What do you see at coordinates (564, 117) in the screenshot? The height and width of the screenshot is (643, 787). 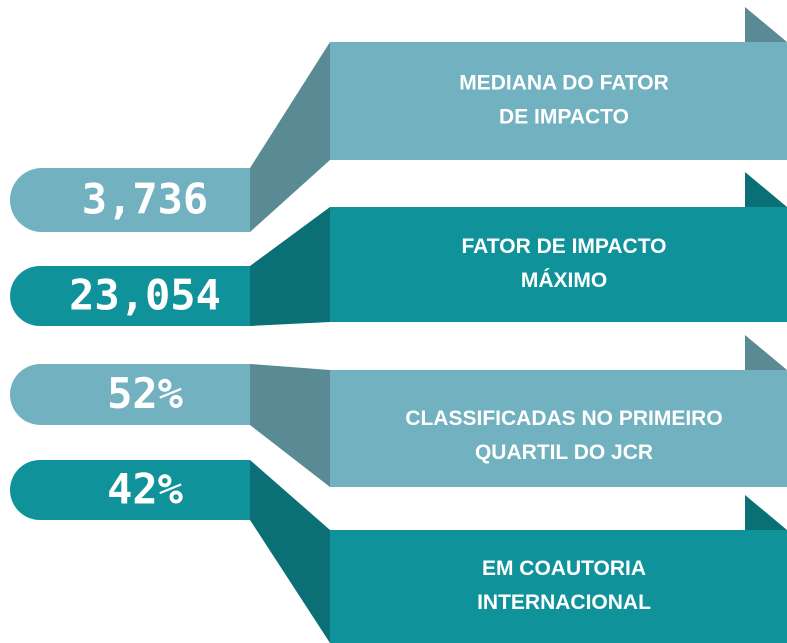 I see `label-line: DE IMPACTO` at bounding box center [564, 117].